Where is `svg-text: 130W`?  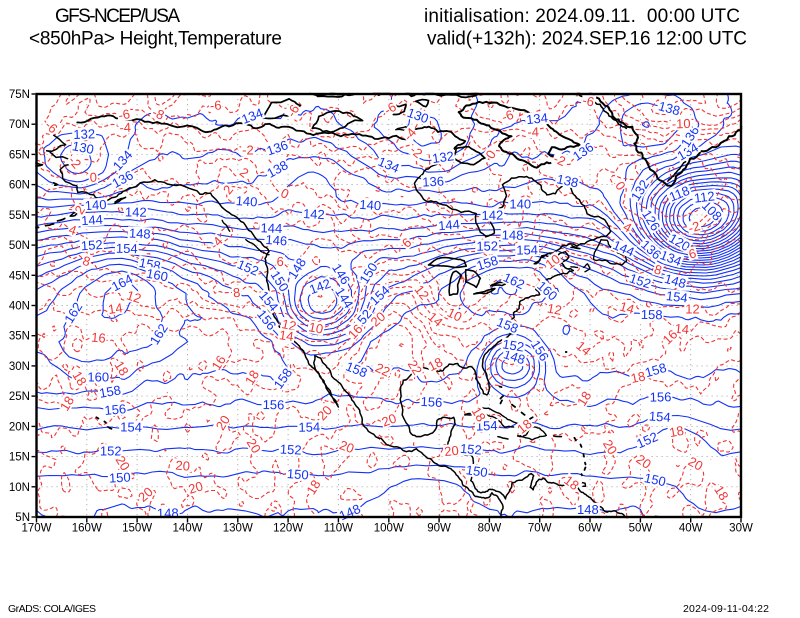 svg-text: 130W is located at coordinates (238, 529).